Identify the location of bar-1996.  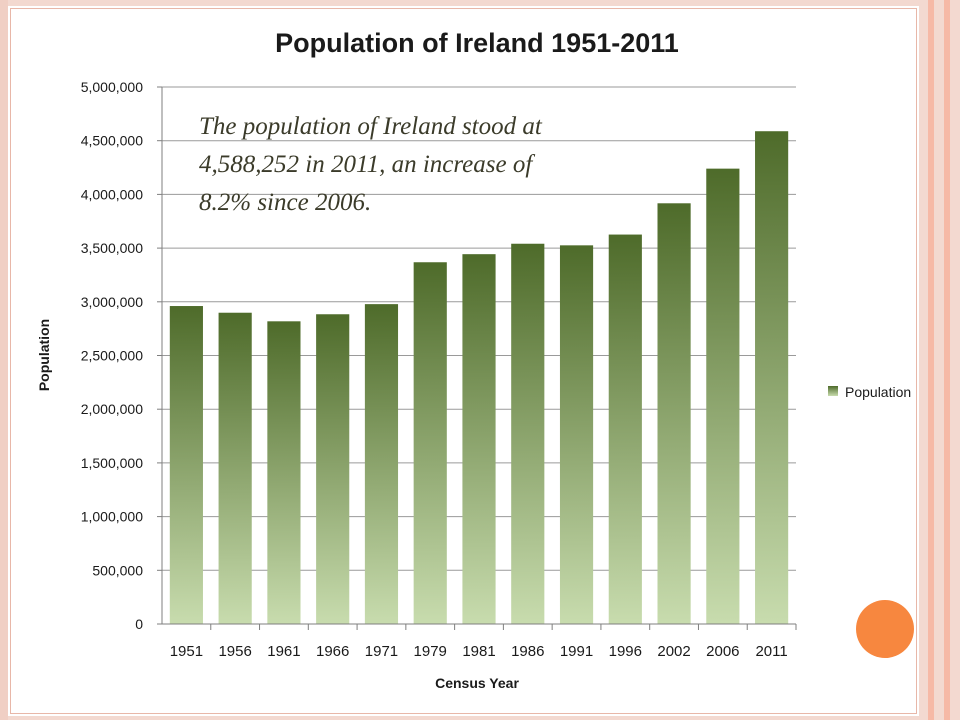
(625, 429).